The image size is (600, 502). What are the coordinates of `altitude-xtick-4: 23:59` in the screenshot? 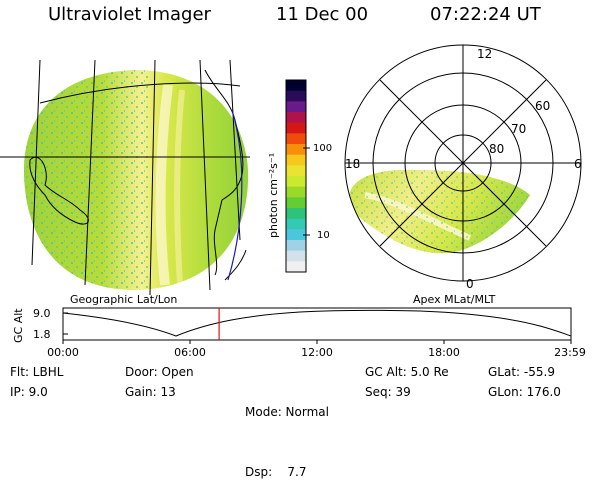 It's located at (570, 352).